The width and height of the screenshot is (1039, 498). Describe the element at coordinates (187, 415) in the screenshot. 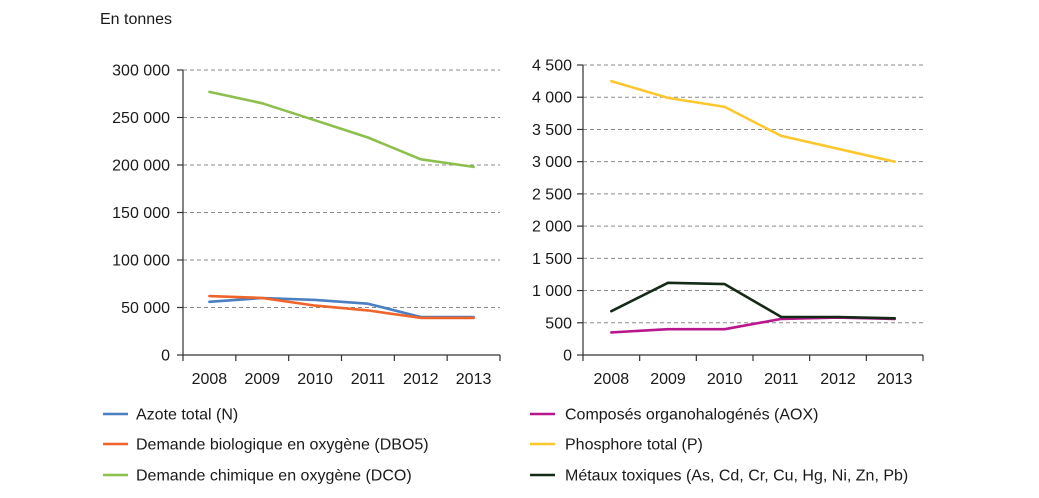

I see `legend-label: Azote total (N)` at that location.